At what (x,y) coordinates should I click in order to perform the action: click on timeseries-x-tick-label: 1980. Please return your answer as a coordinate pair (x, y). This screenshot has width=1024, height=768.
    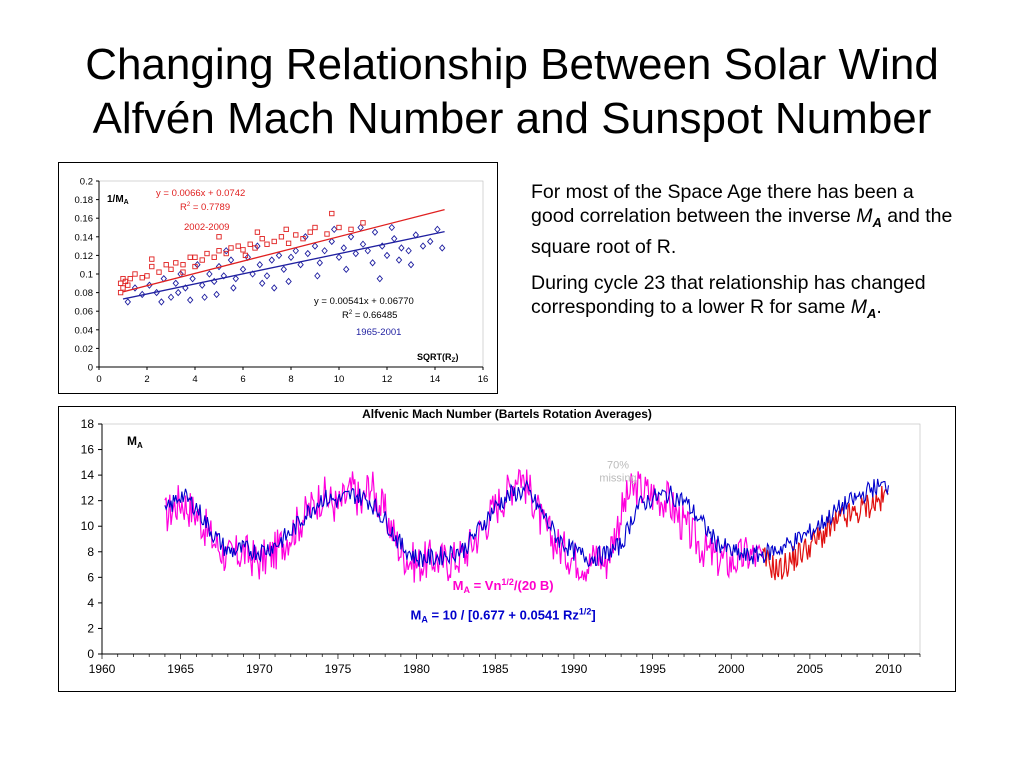
    Looking at the image, I should click on (416, 669).